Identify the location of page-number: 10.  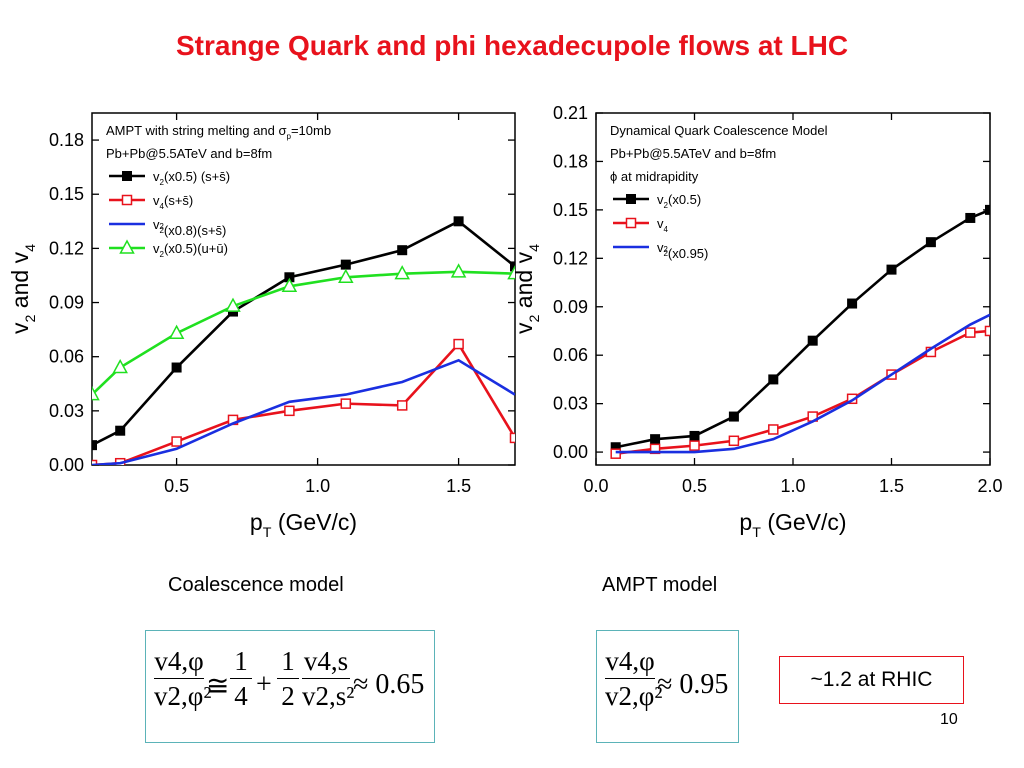
(949, 719).